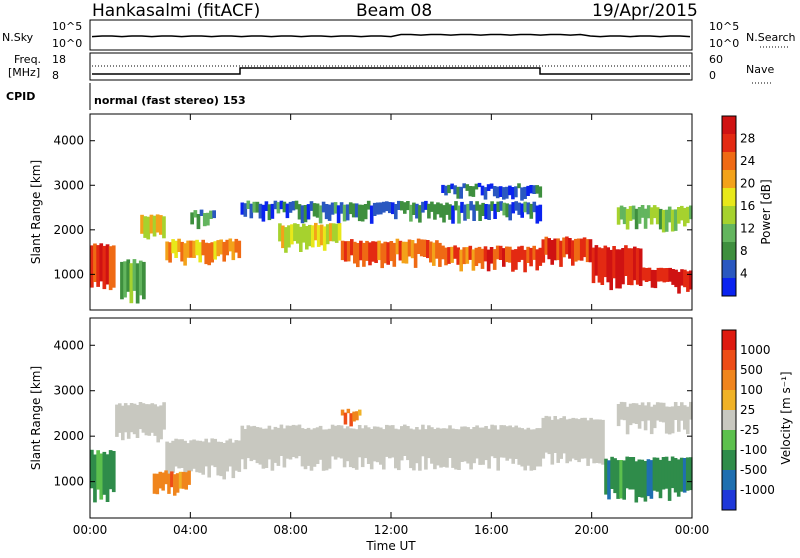  What do you see at coordinates (390, 546) in the screenshot?
I see `xlabel: Time UT` at bounding box center [390, 546].